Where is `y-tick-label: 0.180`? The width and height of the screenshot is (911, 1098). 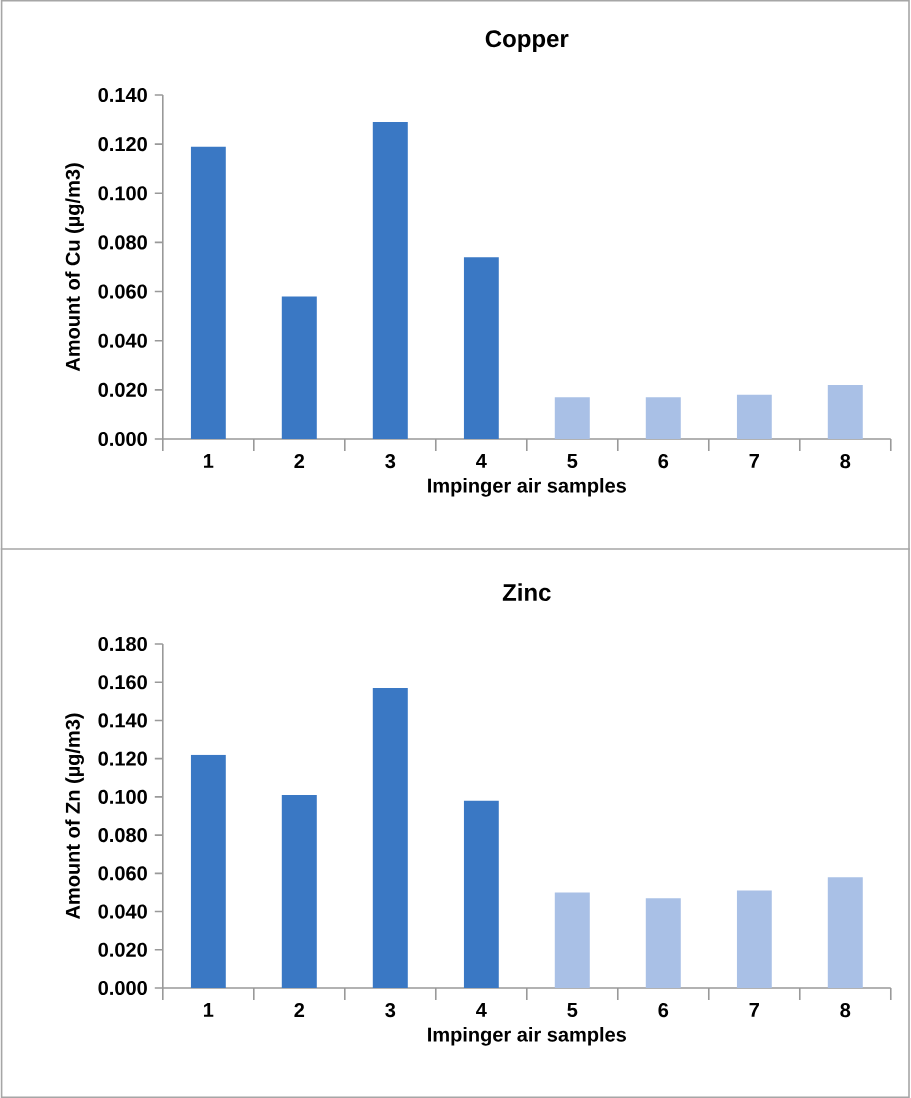
y-tick-label: 0.180 is located at coordinates (123, 644).